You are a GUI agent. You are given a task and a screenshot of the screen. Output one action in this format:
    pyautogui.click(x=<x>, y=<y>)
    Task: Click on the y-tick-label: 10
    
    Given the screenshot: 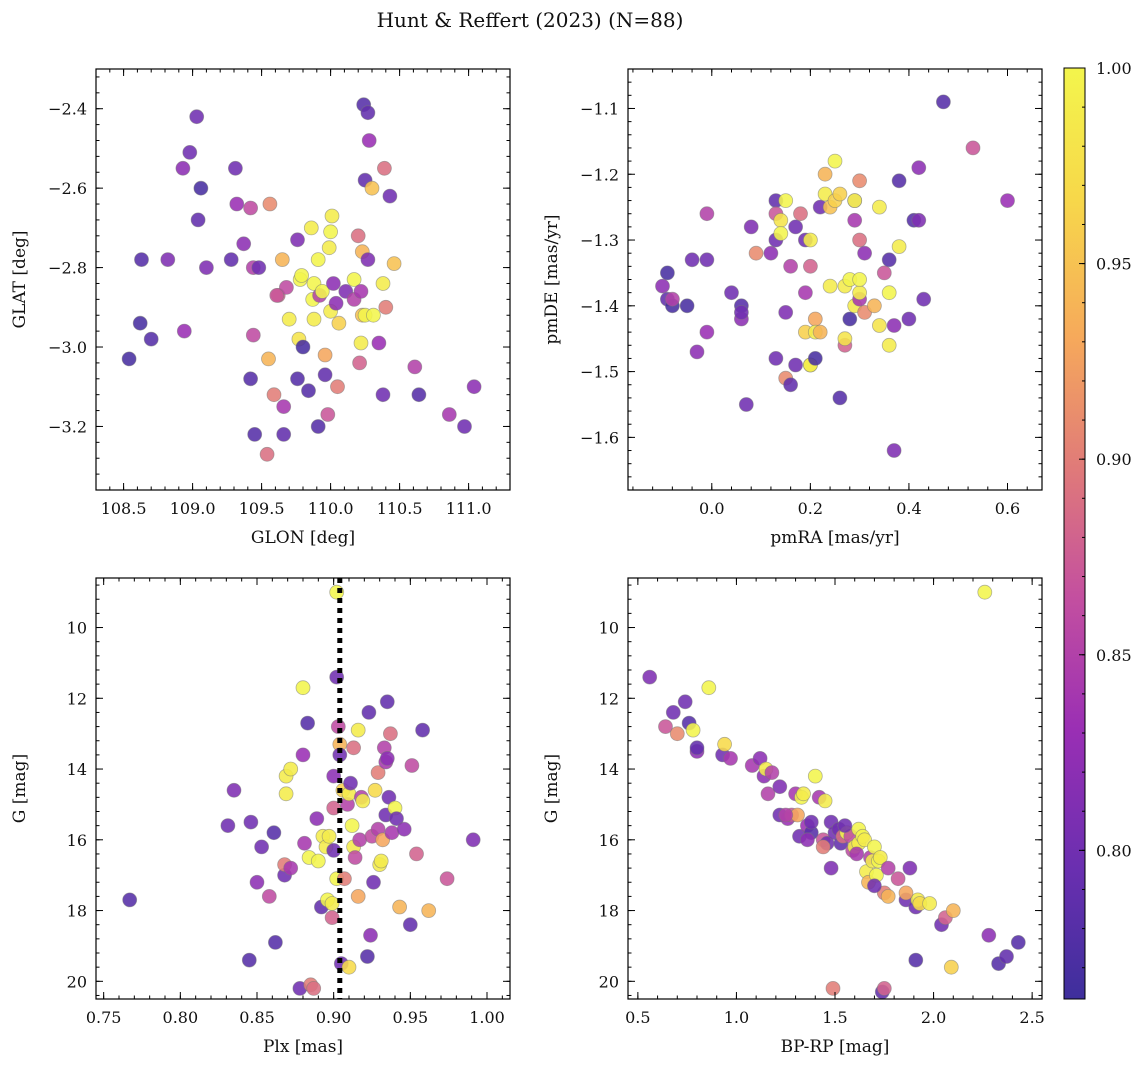 What is the action you would take?
    pyautogui.click(x=77, y=628)
    